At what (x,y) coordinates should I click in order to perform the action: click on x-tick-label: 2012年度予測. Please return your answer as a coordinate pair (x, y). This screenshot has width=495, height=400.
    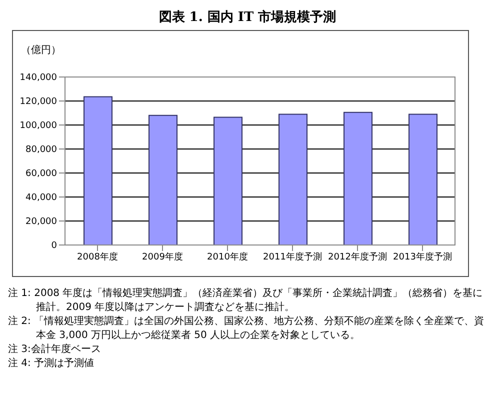
    Looking at the image, I should click on (357, 256).